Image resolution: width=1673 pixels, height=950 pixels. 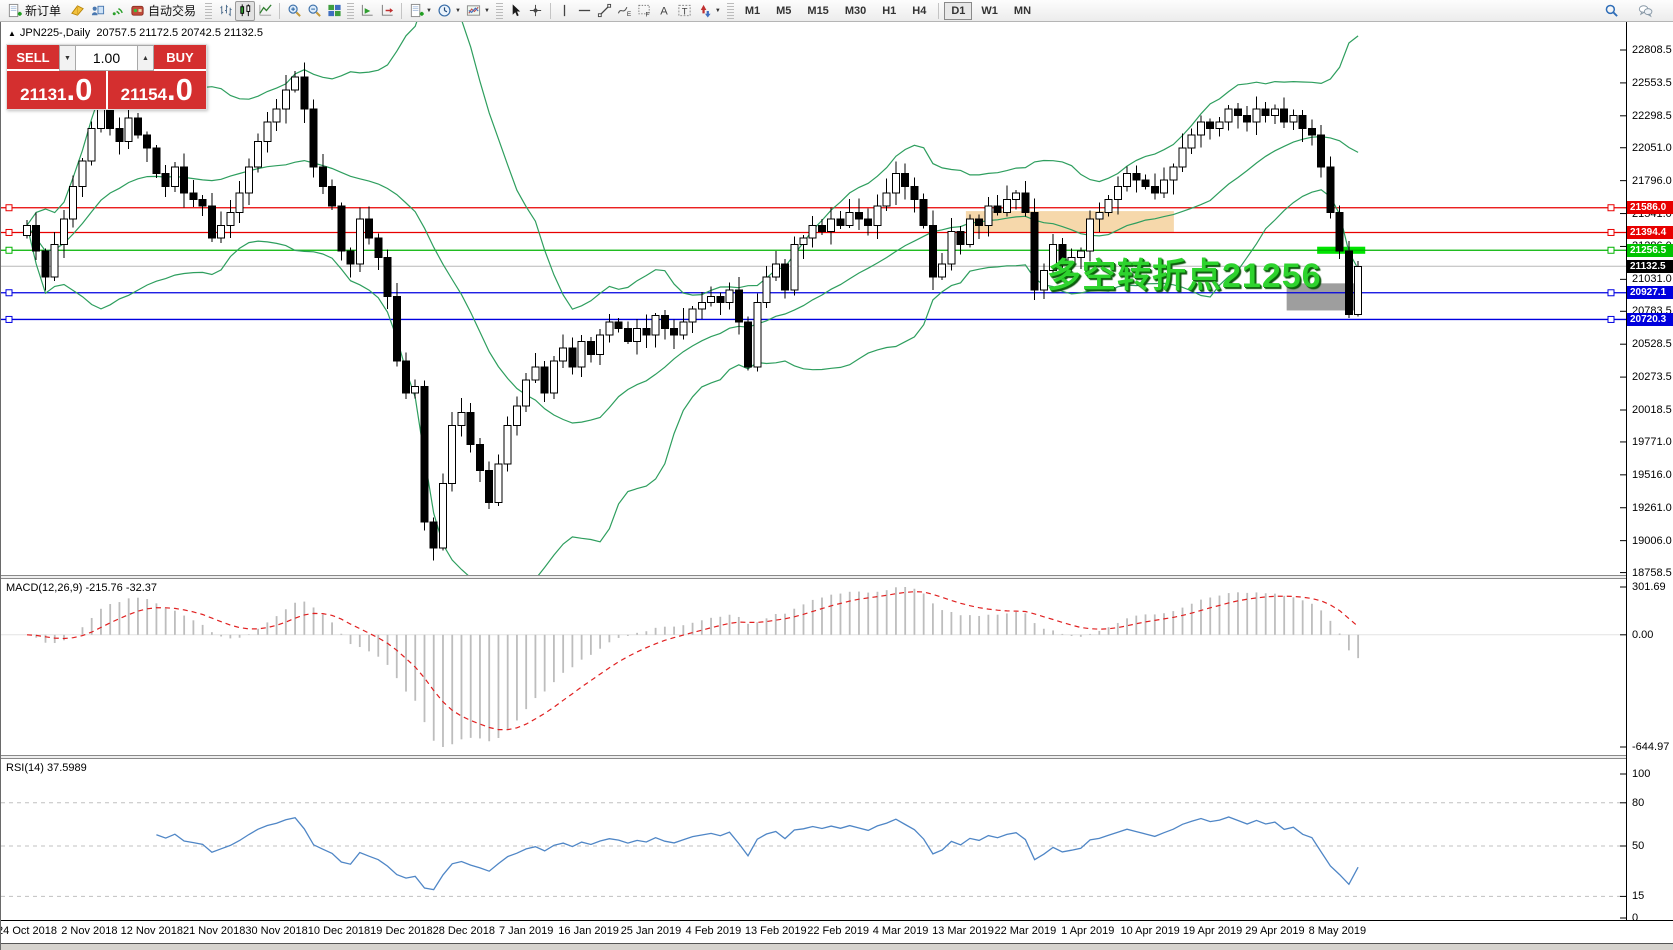 I want to click on crosshair-icon, so click(x=536, y=11).